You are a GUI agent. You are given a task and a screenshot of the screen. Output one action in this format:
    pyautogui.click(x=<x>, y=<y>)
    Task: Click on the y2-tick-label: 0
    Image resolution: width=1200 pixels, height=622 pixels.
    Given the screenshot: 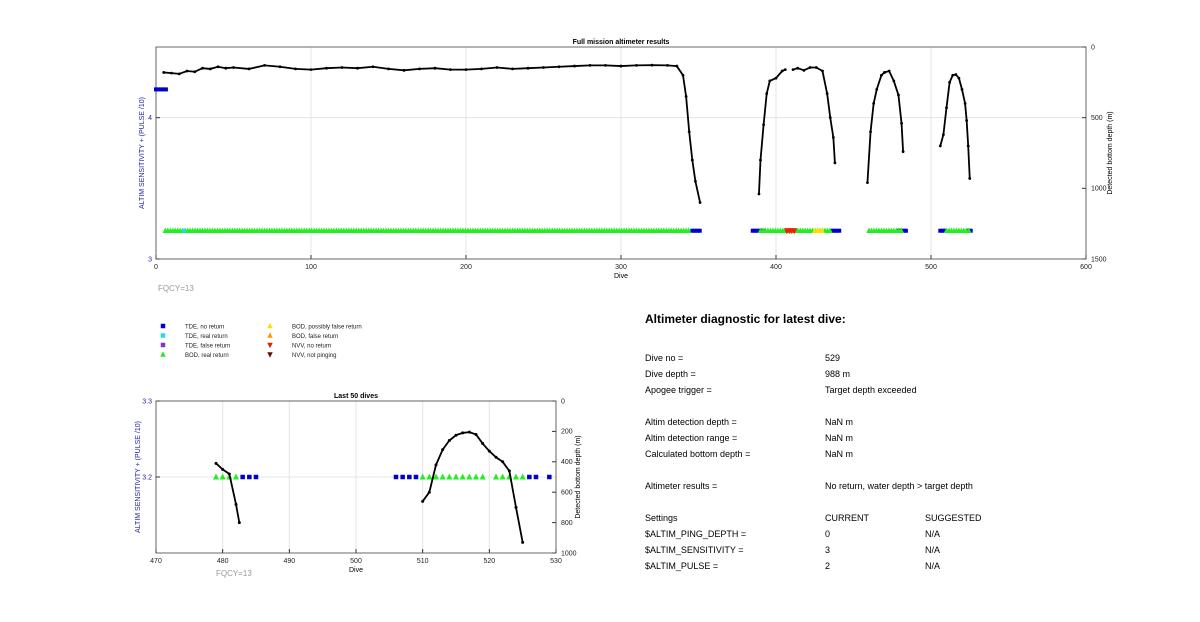 What is the action you would take?
    pyautogui.click(x=1093, y=47)
    